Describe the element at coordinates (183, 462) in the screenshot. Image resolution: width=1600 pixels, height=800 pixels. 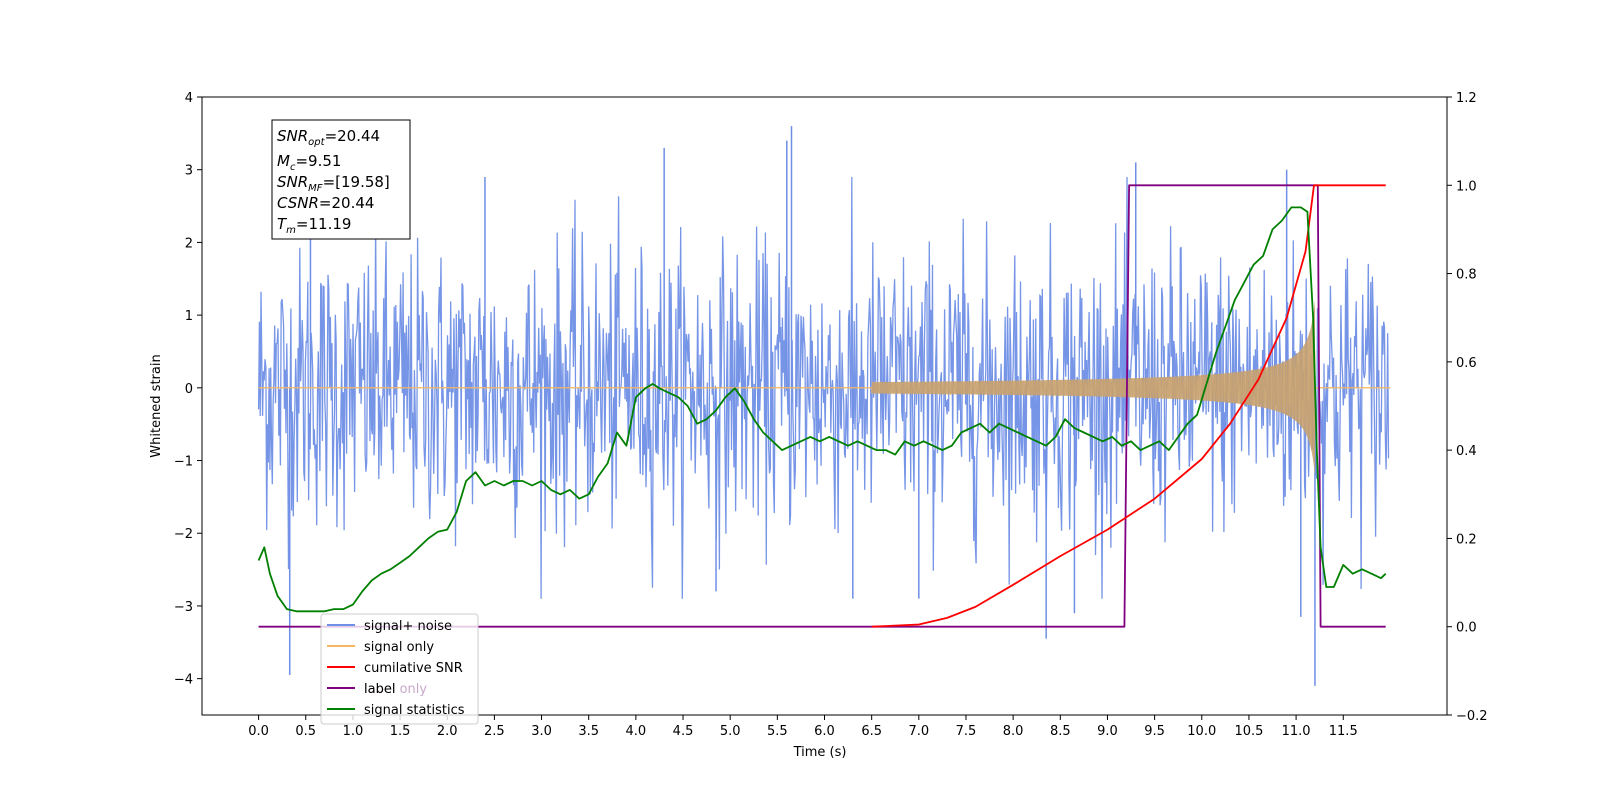
I see `y-tick-label: −1` at that location.